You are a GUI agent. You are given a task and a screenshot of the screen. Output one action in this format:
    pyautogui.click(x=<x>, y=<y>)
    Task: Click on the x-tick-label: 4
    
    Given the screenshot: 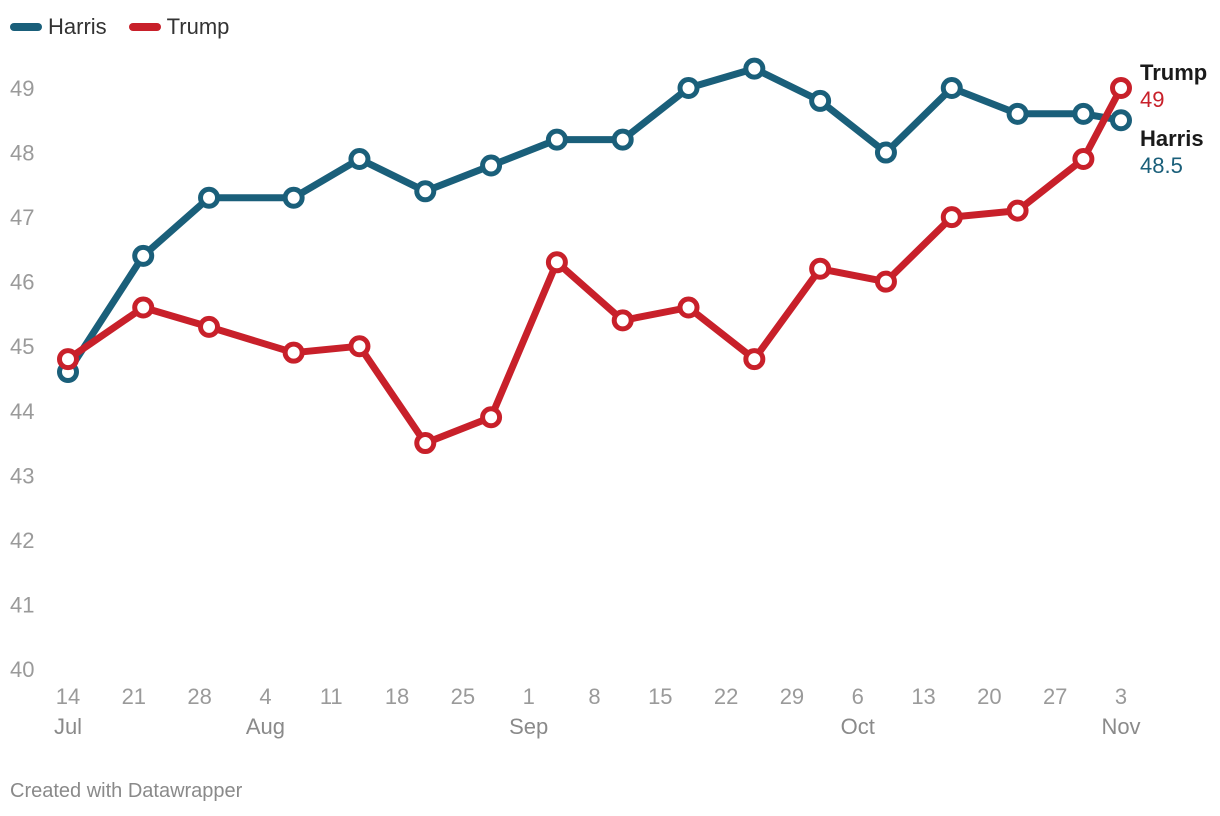 What is the action you would take?
    pyautogui.click(x=265, y=696)
    